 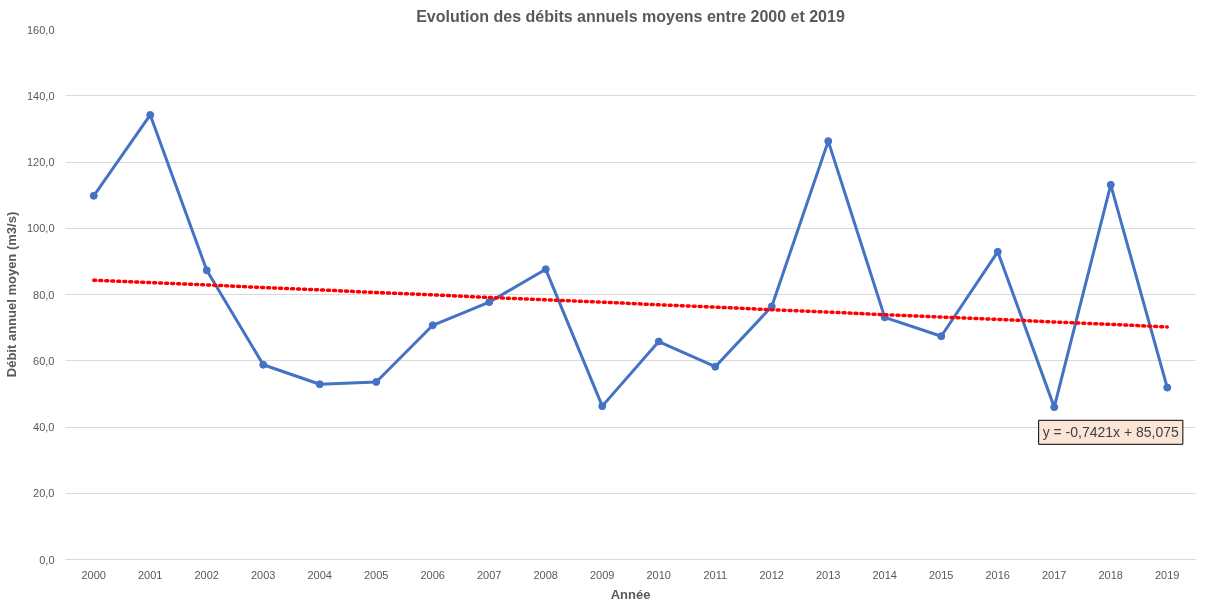 What do you see at coordinates (771, 574) in the screenshot?
I see `x-tick-label: 2012` at bounding box center [771, 574].